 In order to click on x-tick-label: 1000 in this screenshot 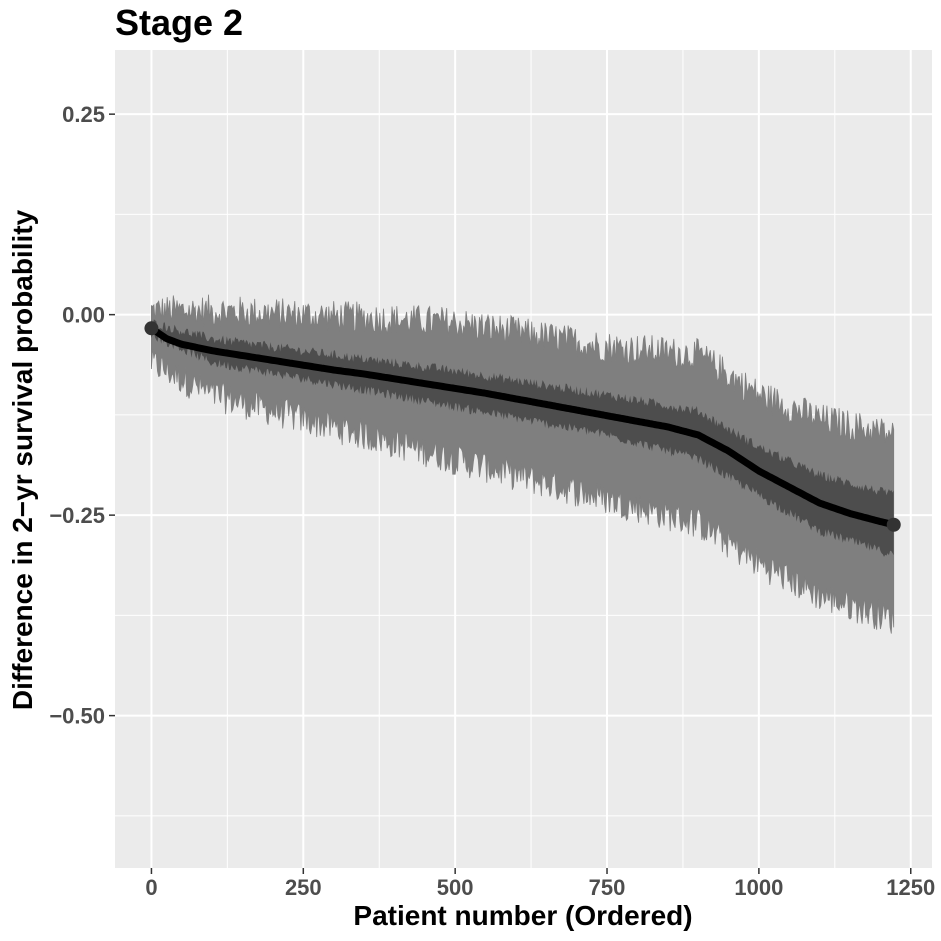, I will do `click(758, 887)`.